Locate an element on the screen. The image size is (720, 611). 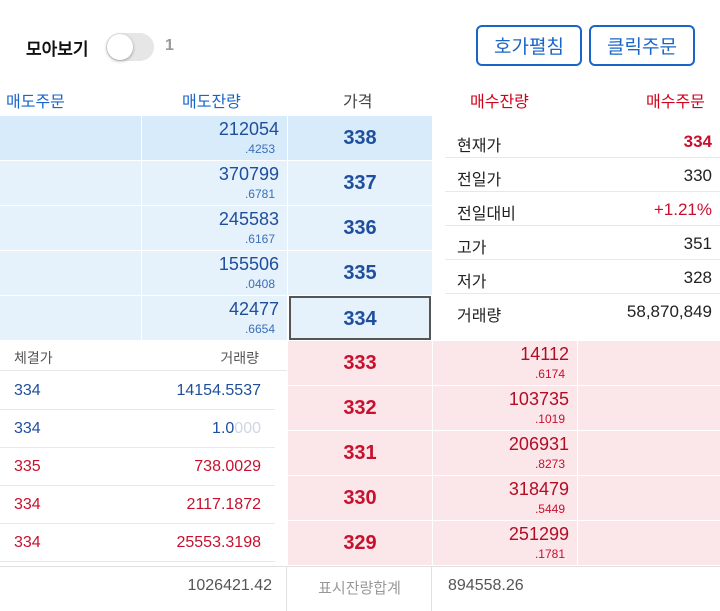
change-value: +1.21% is located at coordinates (682, 209).